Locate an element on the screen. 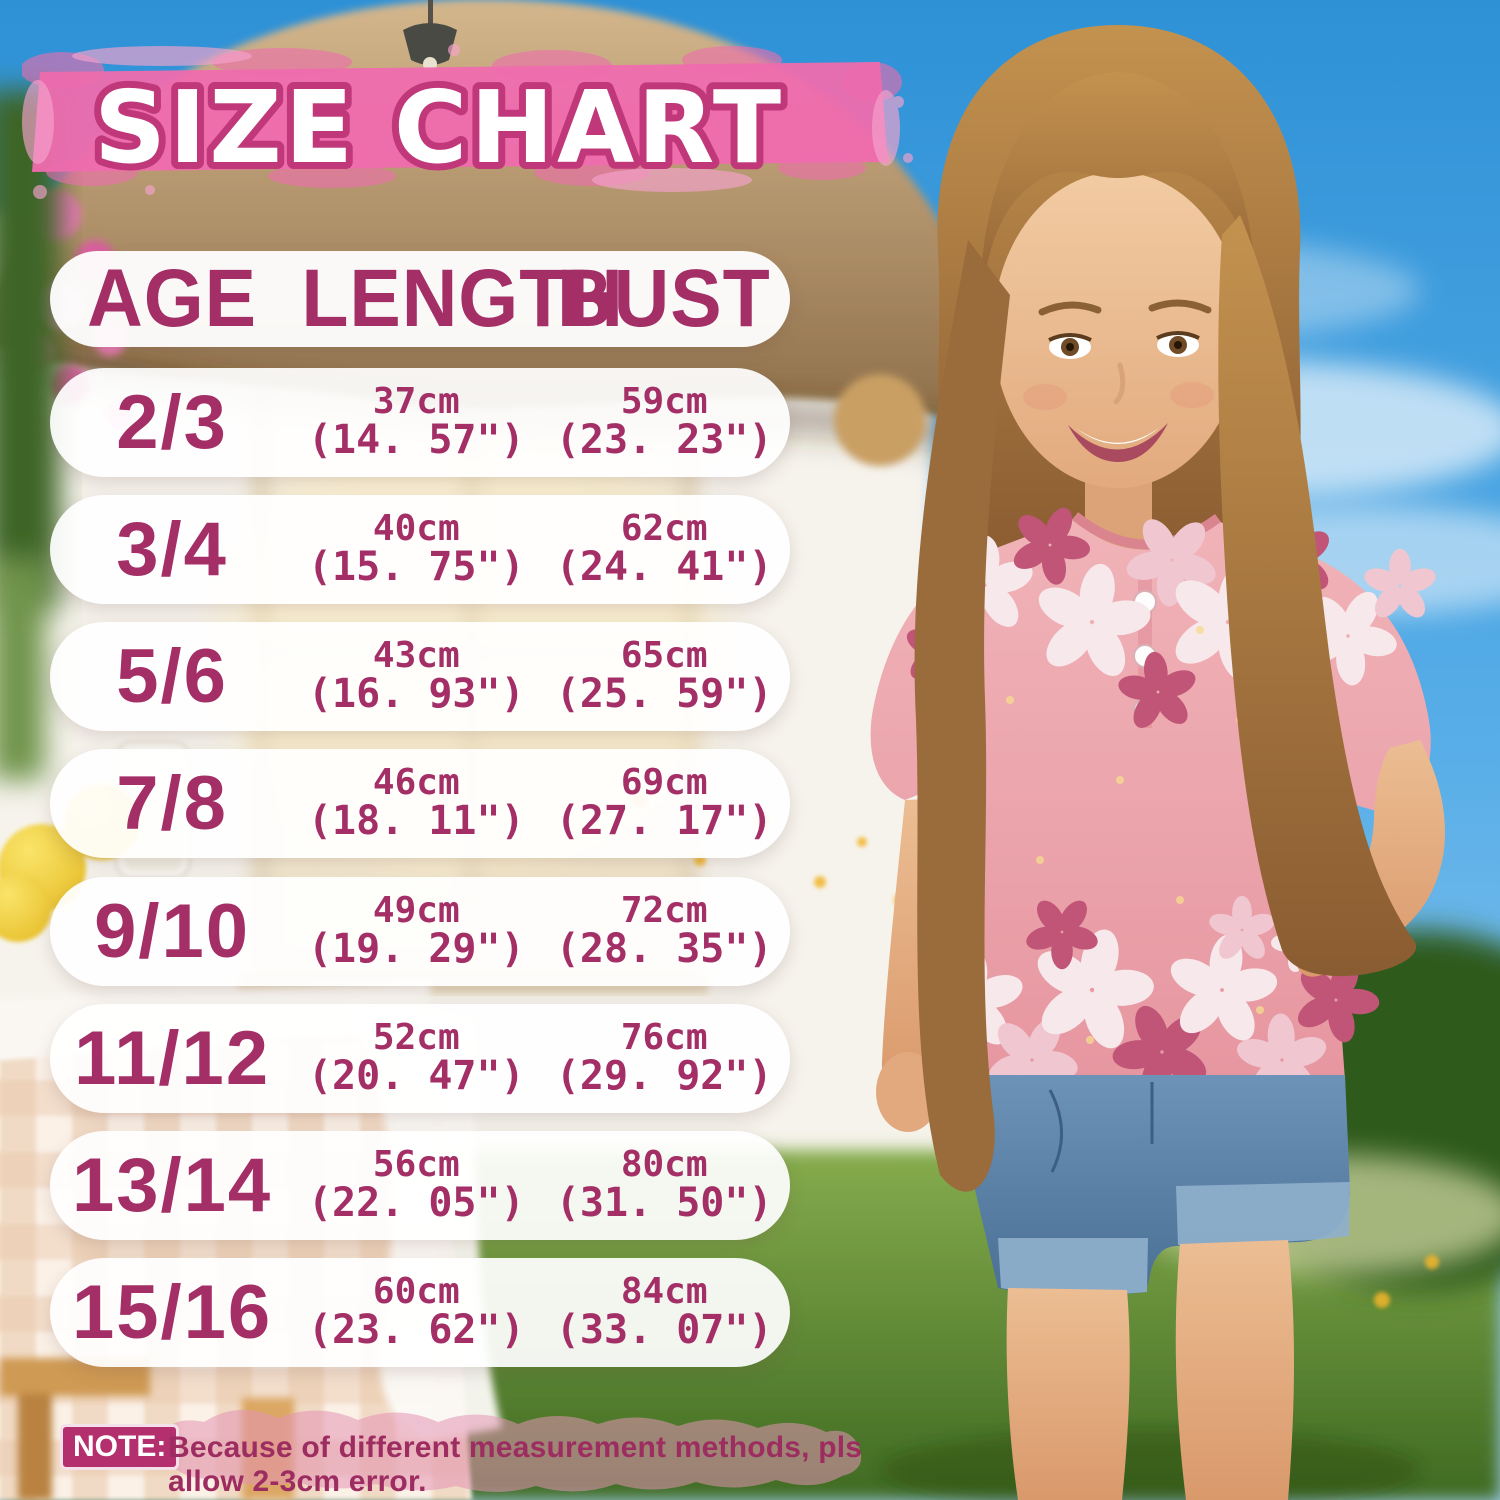 This screenshot has height=1500, width=1500. hair-front-left is located at coordinates (962, 716).